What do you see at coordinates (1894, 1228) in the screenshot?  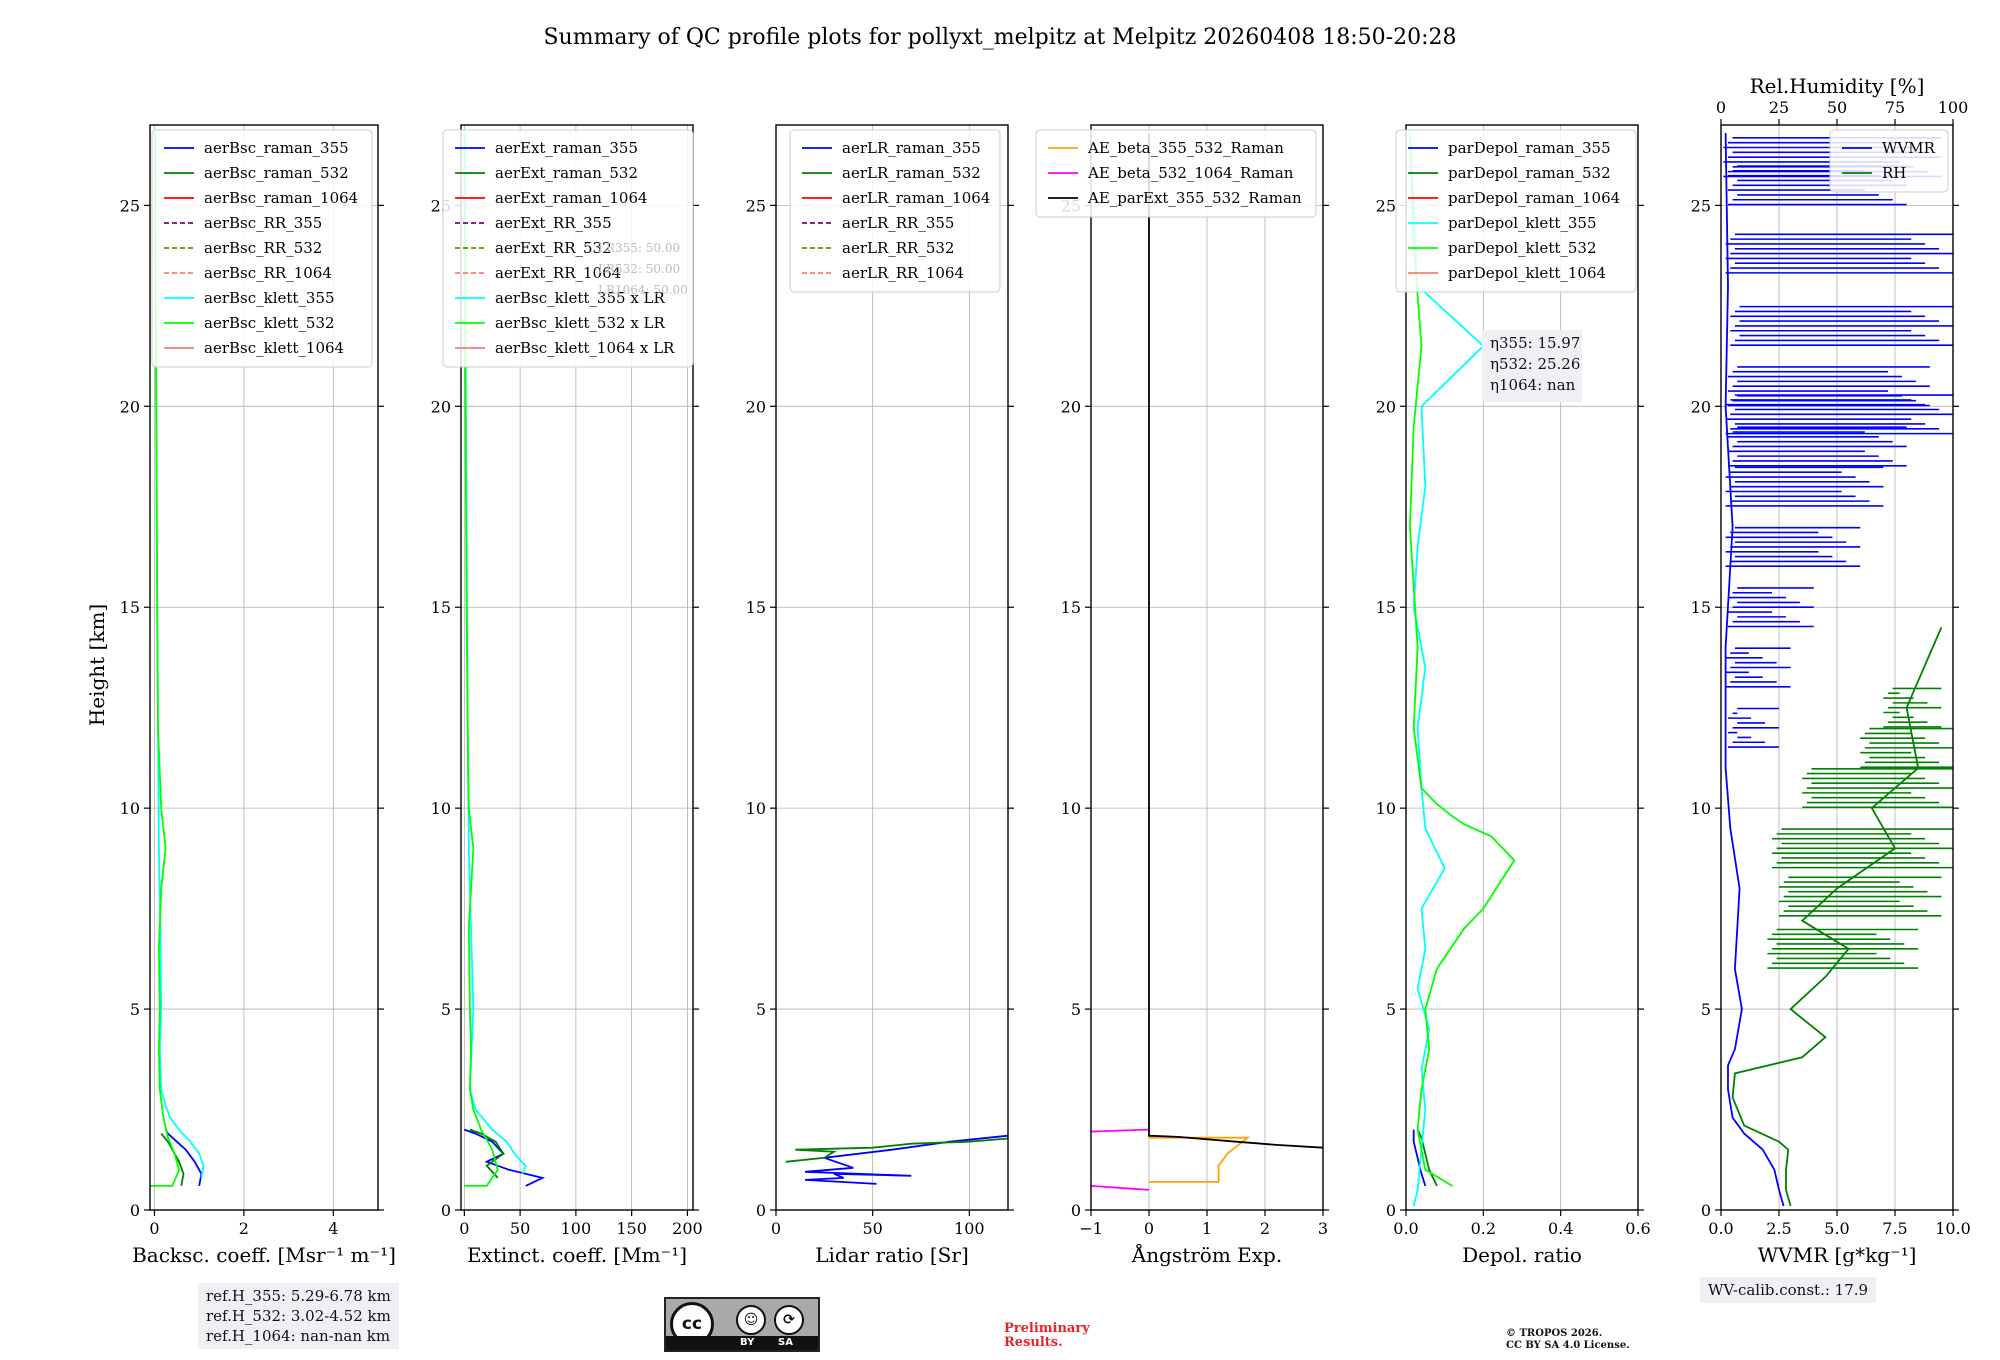 I see `x-tick-label: 7.5` at bounding box center [1894, 1228].